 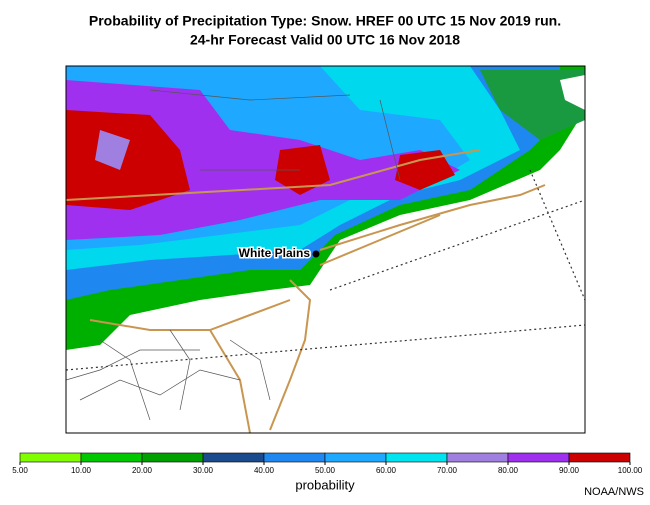 I want to click on subtitle: 24-hr Forecast Valid 00 UTC 16 Nov 2018, so click(x=325, y=40).